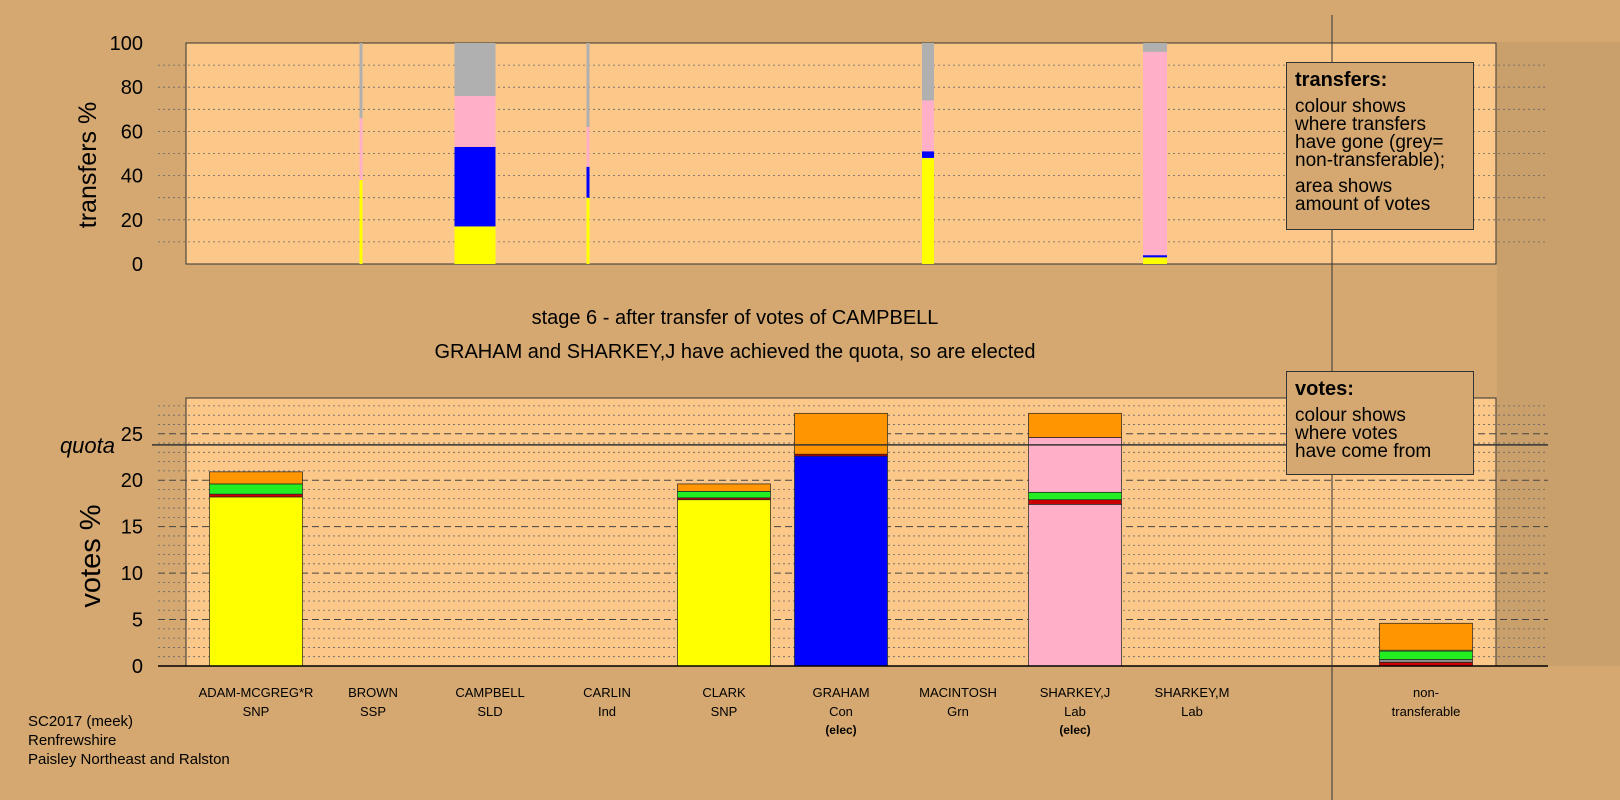  I want to click on candidate-name-label: SHARKEY,J, so click(1075, 692).